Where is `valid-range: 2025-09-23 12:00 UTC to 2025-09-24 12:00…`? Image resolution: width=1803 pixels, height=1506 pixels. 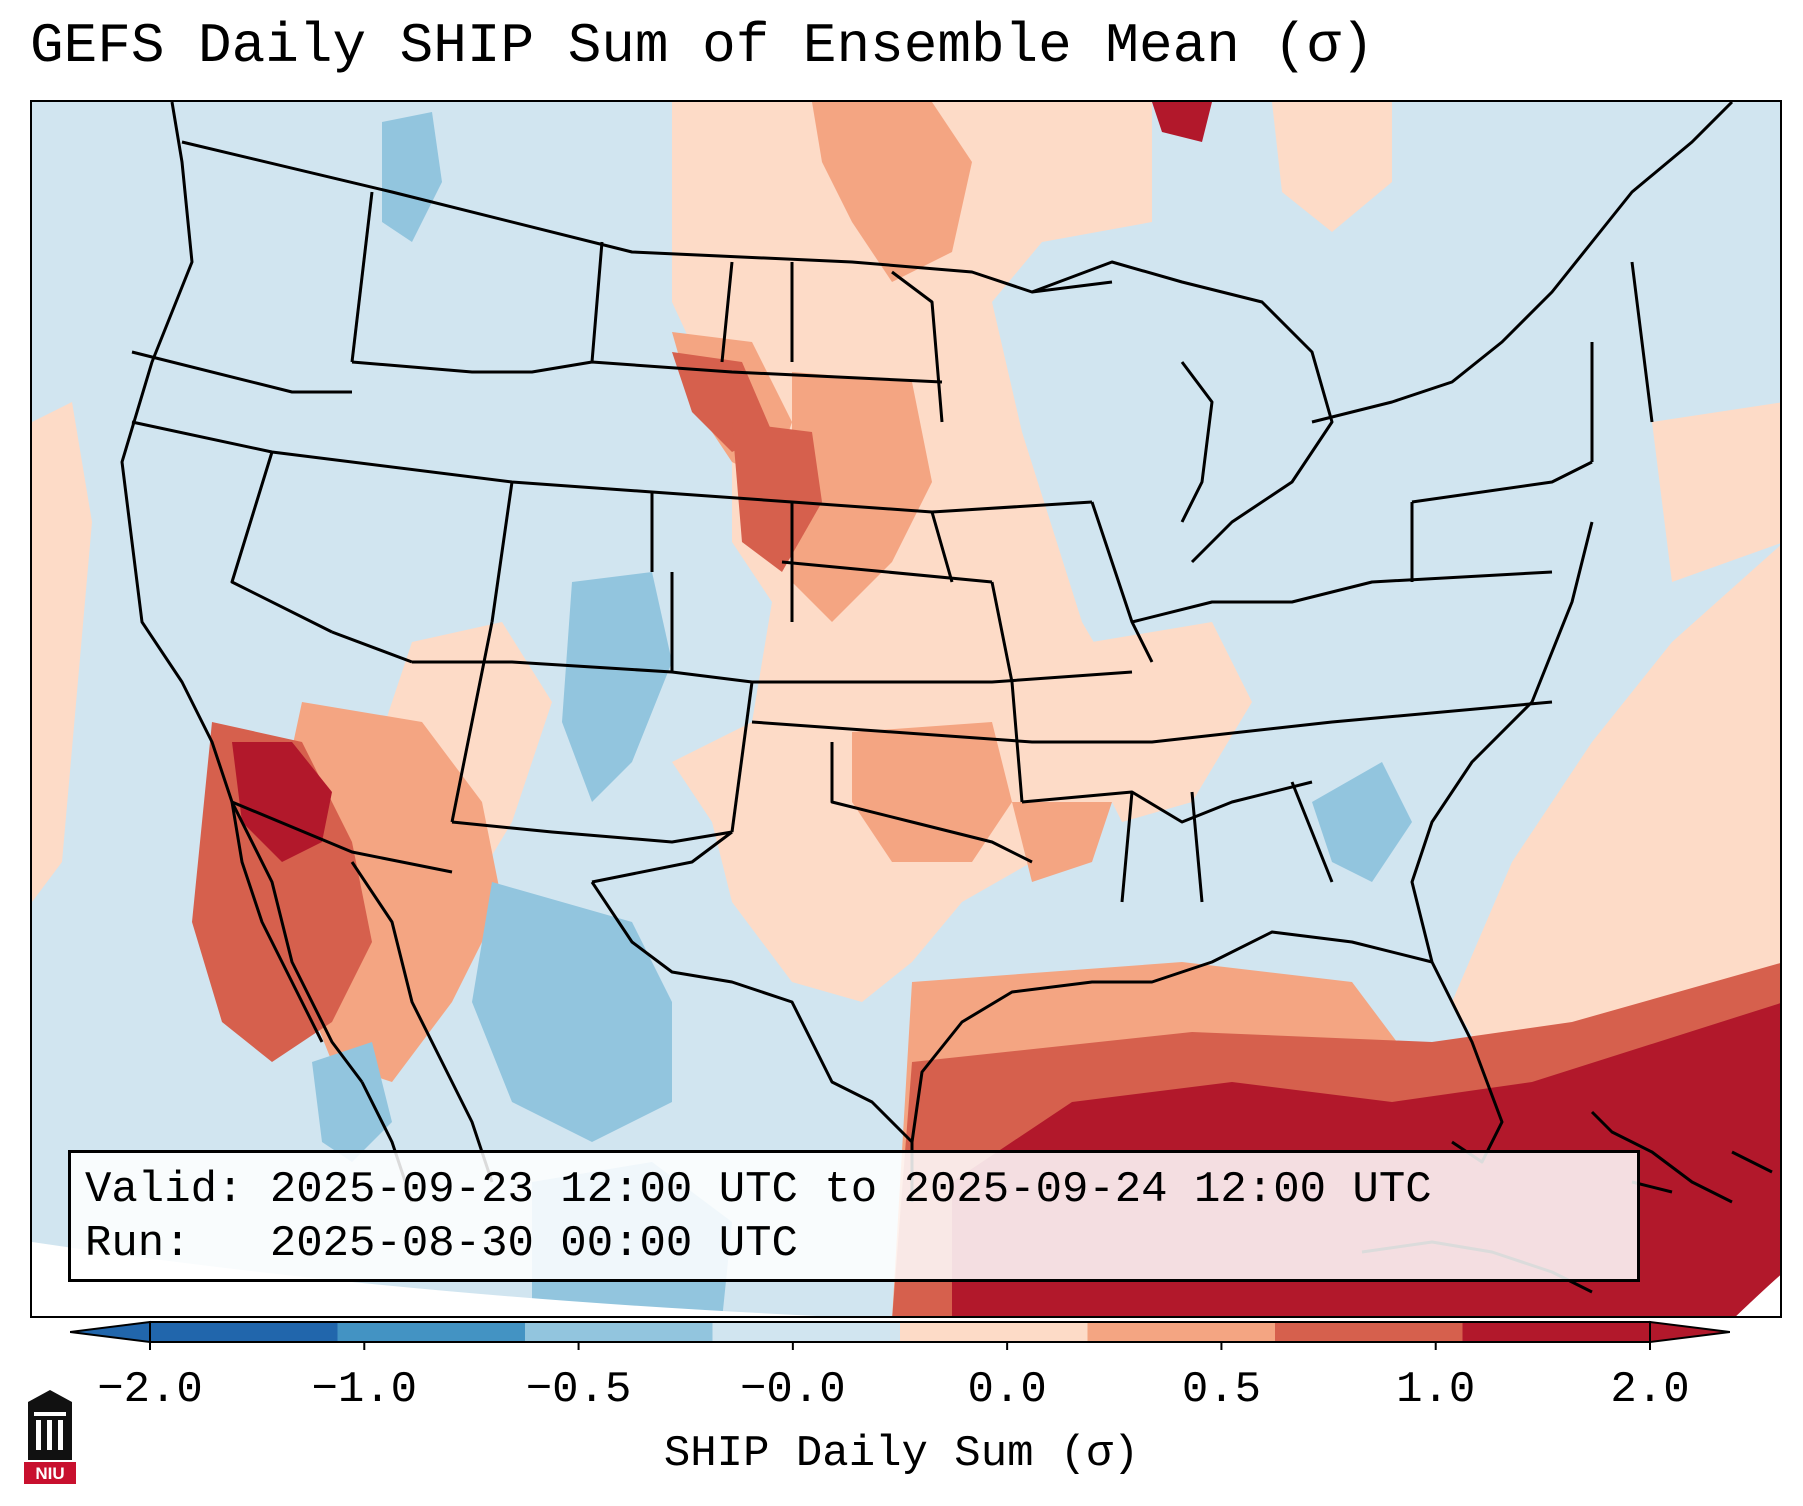
valid-range: 2025-09-23 12:00 UTC to 2025-09-24 12:00… is located at coordinates (850, 1190).